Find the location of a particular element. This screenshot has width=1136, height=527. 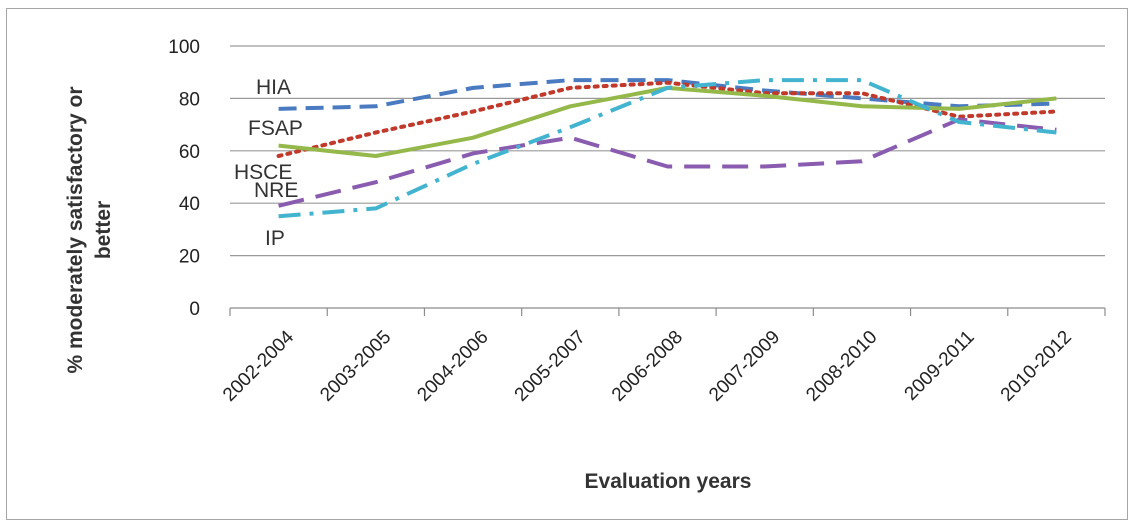

series-label-ip: IP is located at coordinates (275, 238).